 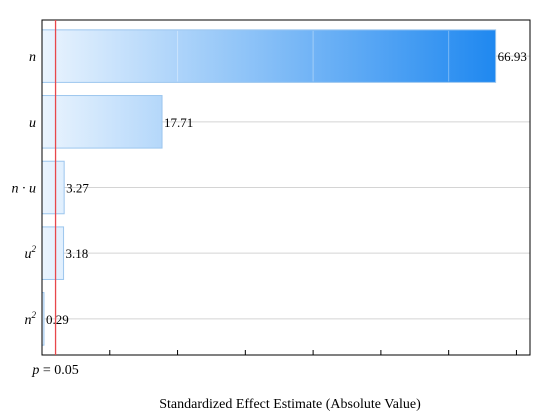 What do you see at coordinates (31, 253) in the screenshot?
I see `category-label: u2` at bounding box center [31, 253].